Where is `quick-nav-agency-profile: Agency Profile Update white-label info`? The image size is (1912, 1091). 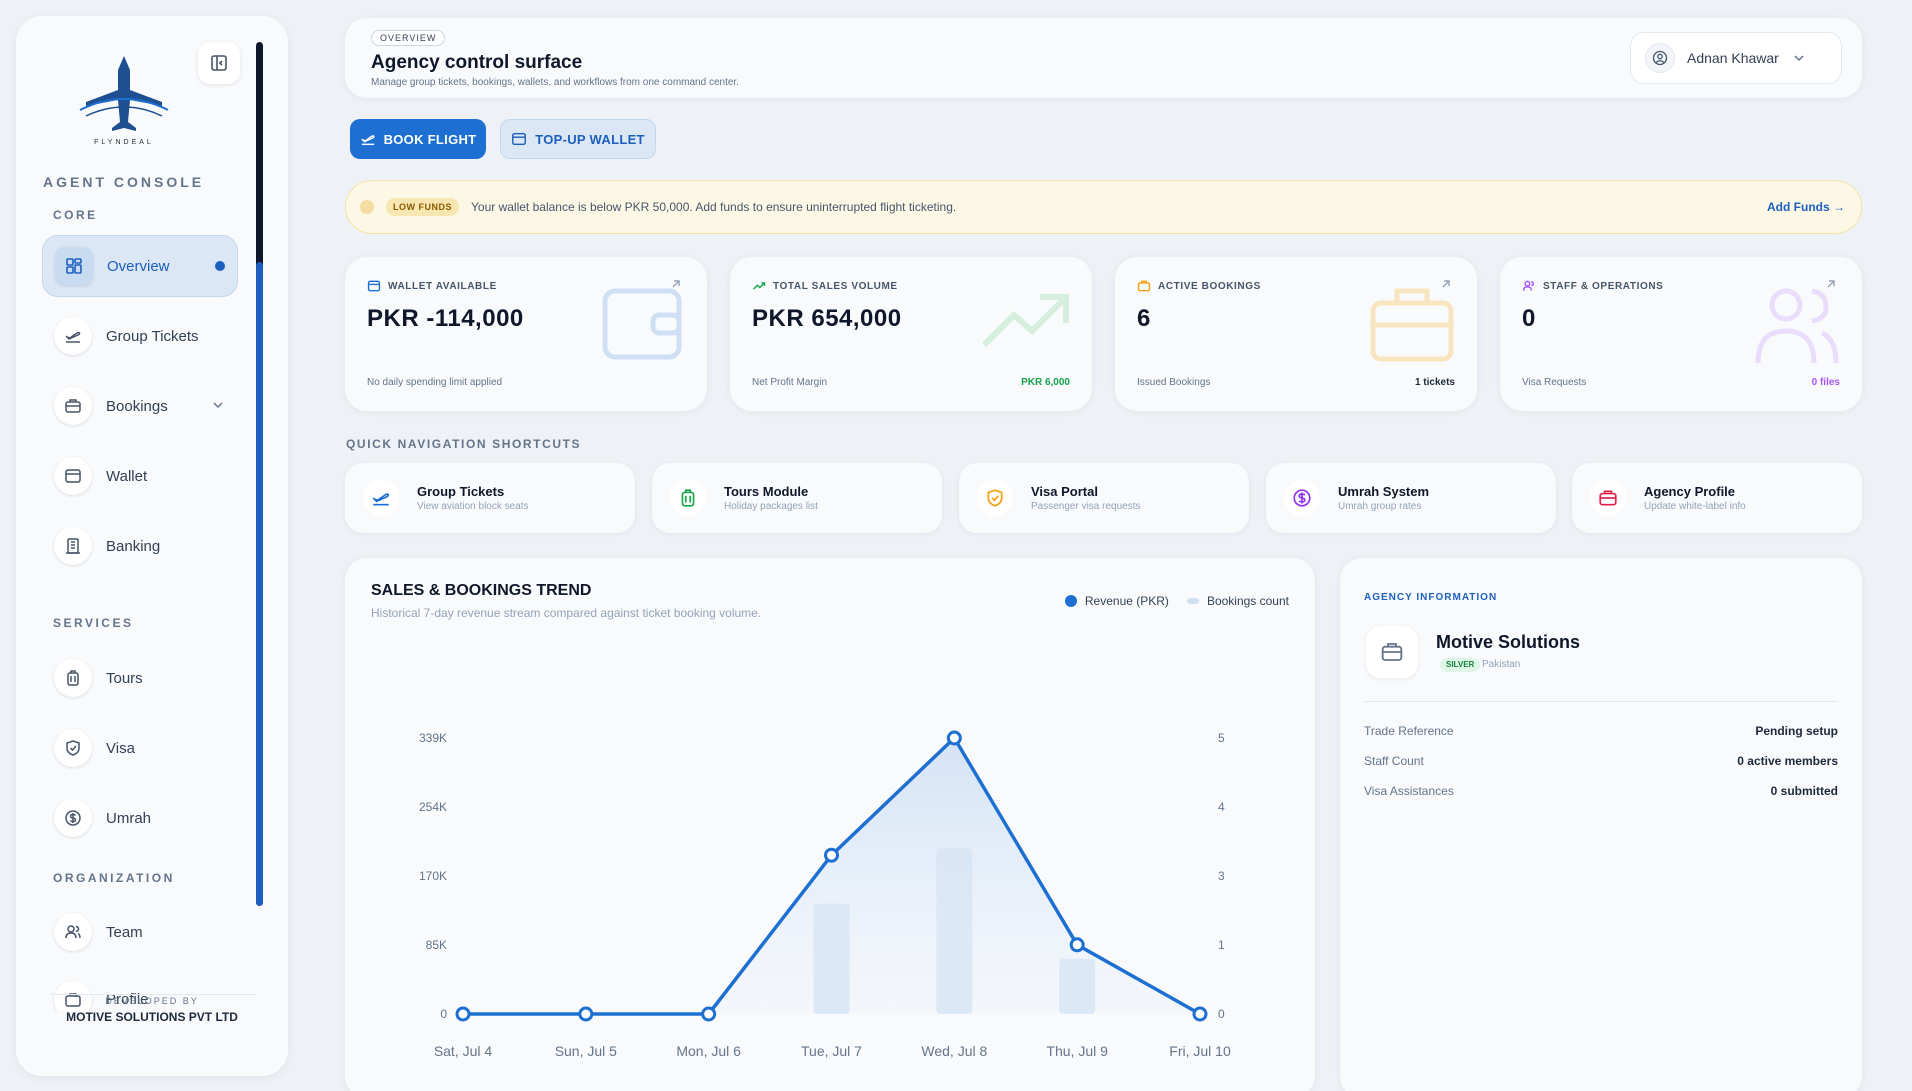 quick-nav-agency-profile: Agency Profile Update white-label info is located at coordinates (1717, 498).